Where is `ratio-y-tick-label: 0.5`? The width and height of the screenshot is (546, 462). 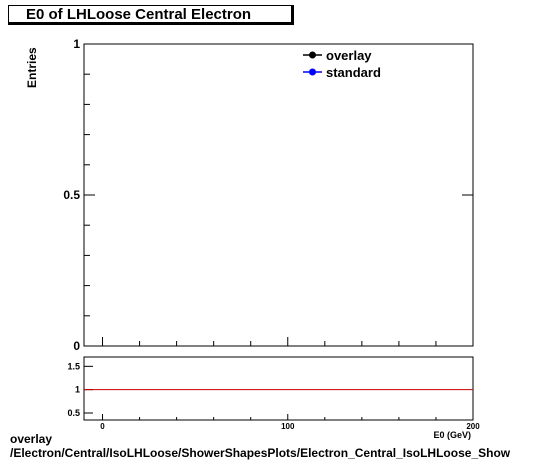
ratio-y-tick-label: 0.5 is located at coordinates (73, 413).